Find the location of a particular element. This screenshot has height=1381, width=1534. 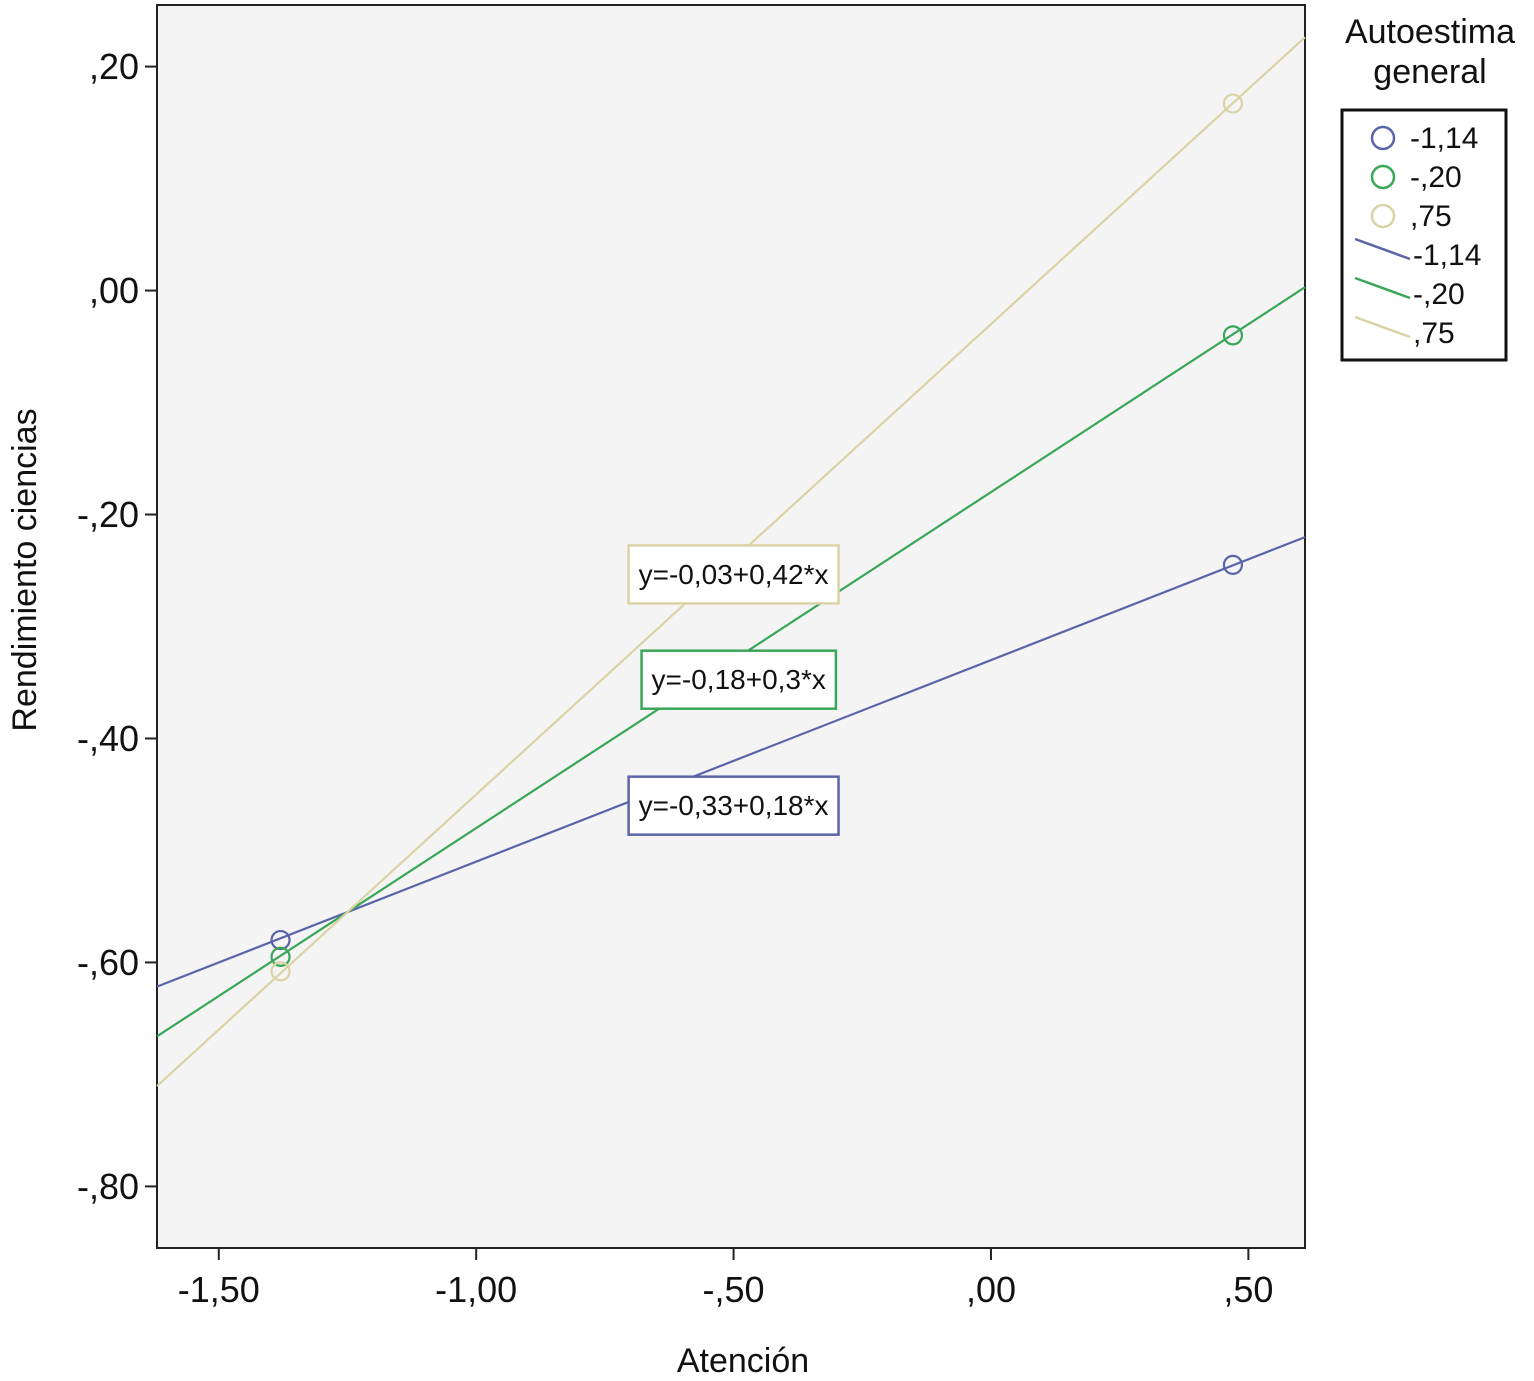

equation-text: y=-0,18+0,3*x is located at coordinates (739, 679).